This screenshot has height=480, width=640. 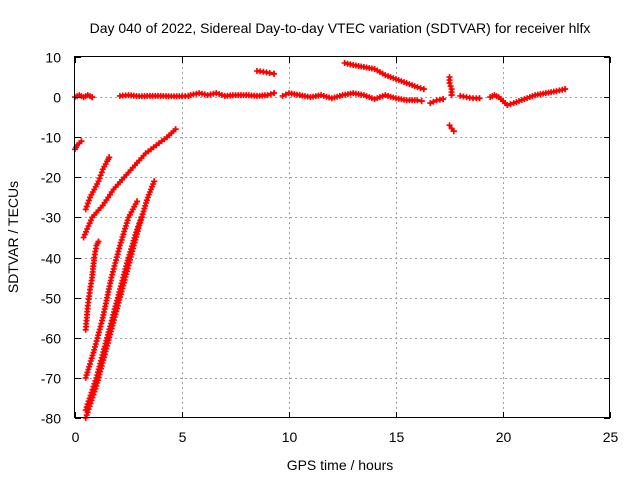 I want to click on x-tick-label: 25, so click(x=611, y=437).